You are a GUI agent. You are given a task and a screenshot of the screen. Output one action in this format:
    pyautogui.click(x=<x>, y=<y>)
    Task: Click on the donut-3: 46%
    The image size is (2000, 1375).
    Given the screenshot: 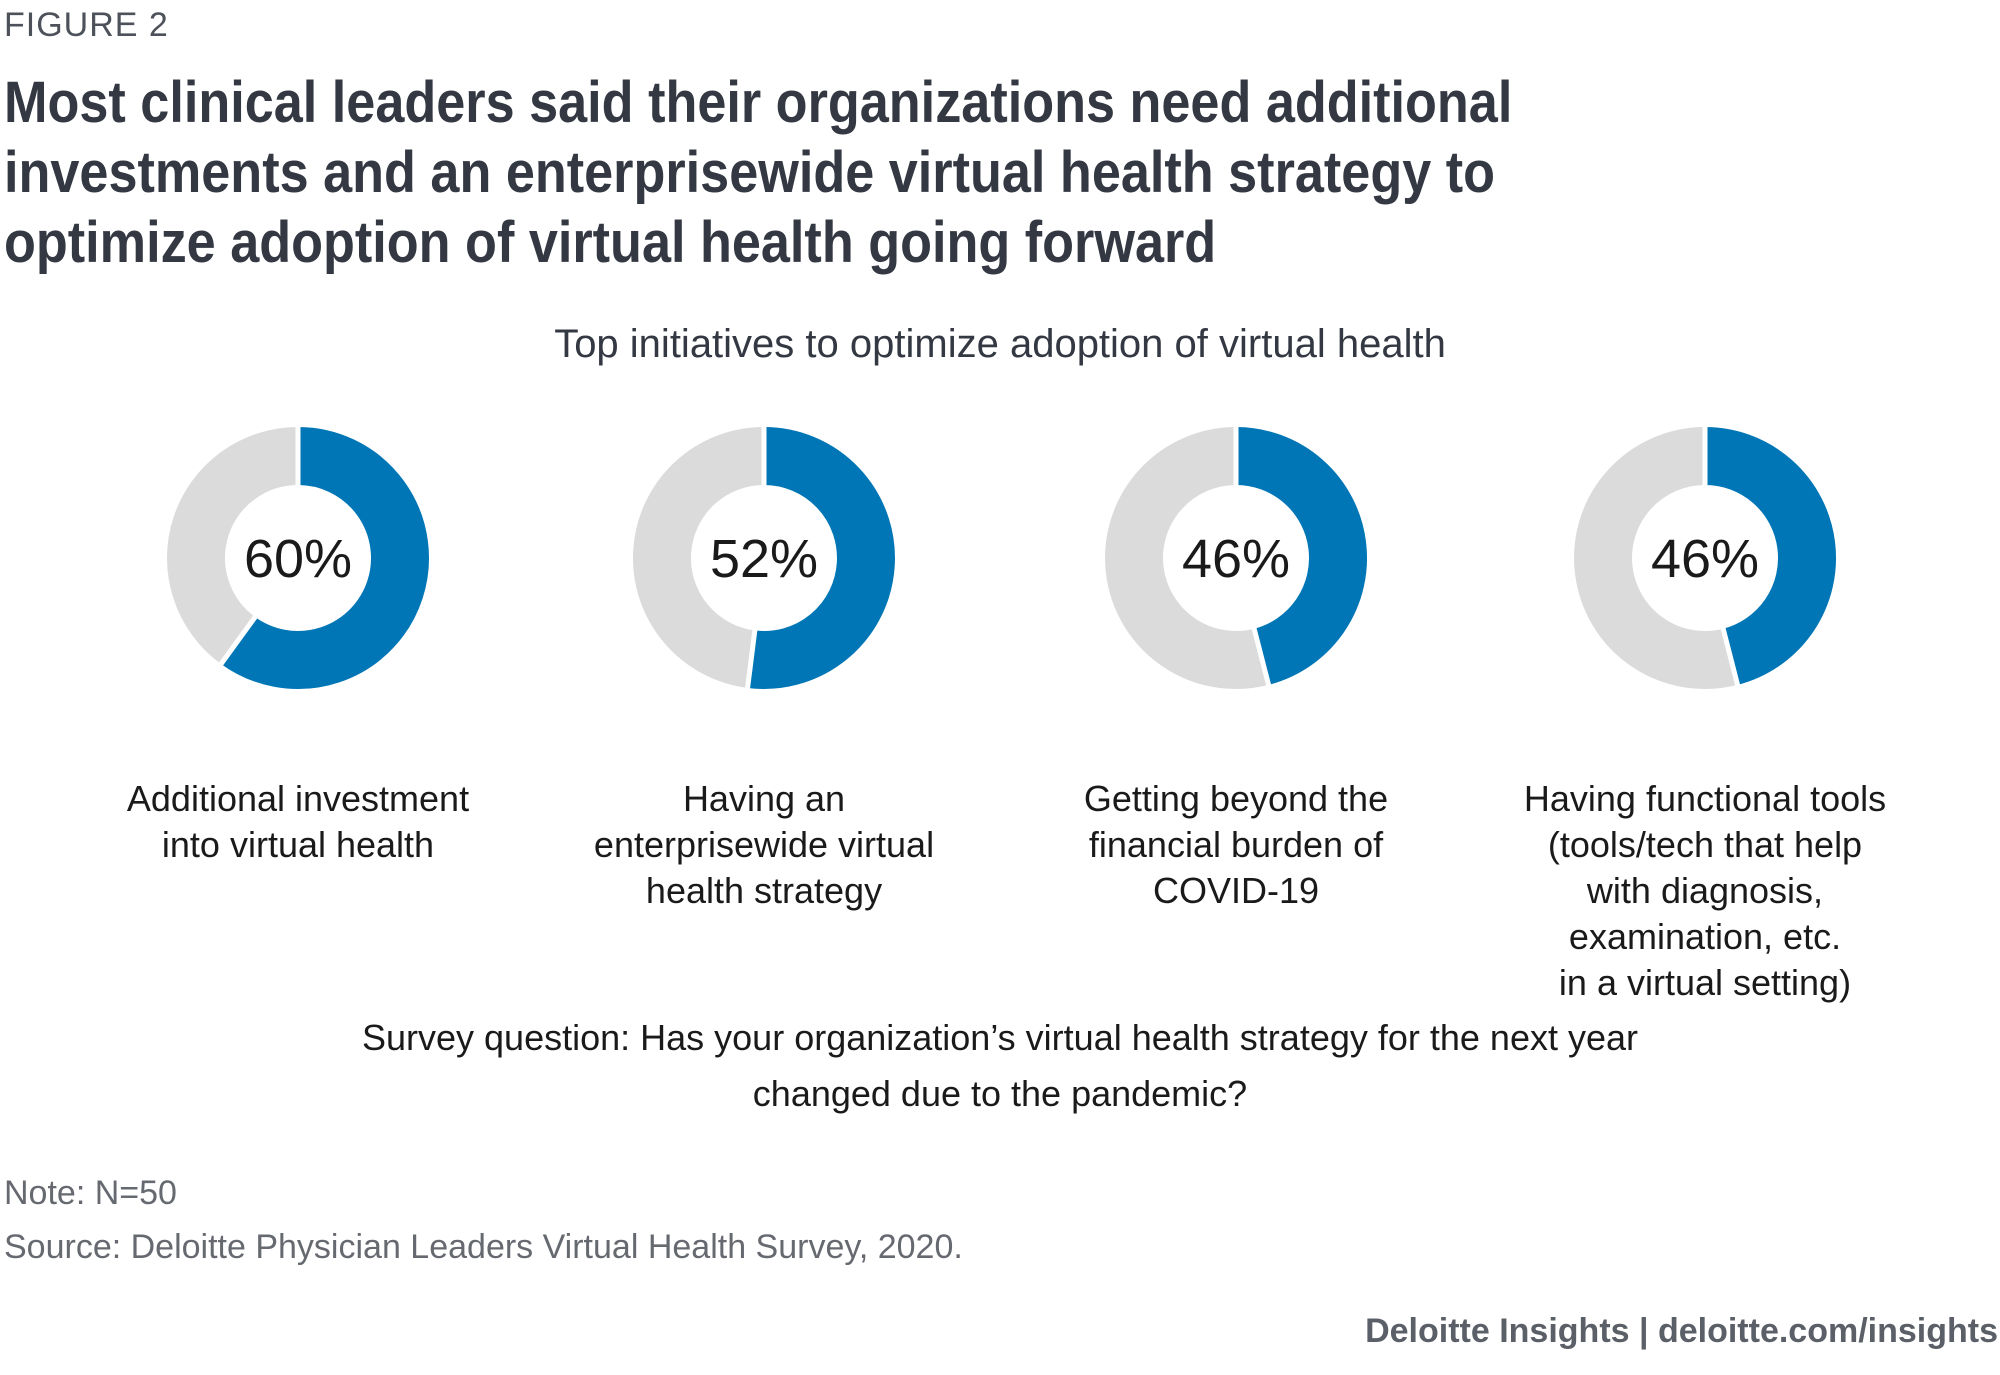 What is the action you would take?
    pyautogui.click(x=1705, y=557)
    